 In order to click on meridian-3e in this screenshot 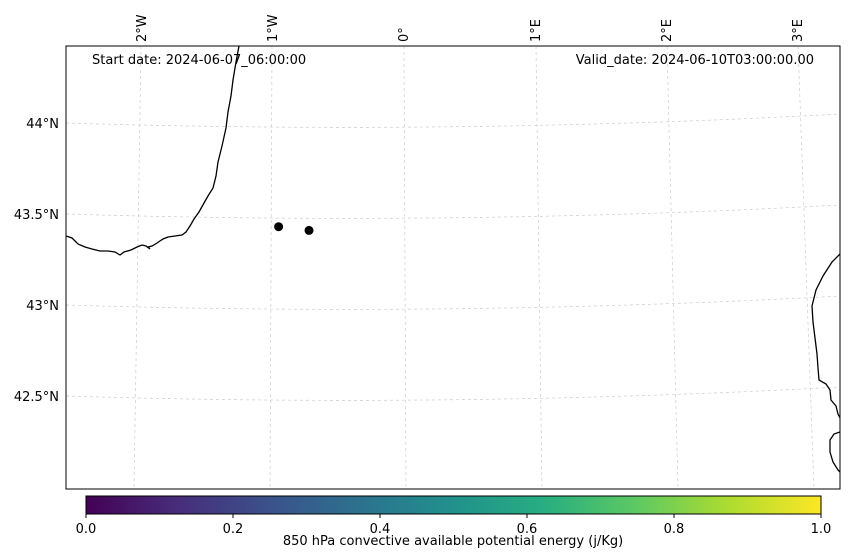, I will do `click(806, 267)`.